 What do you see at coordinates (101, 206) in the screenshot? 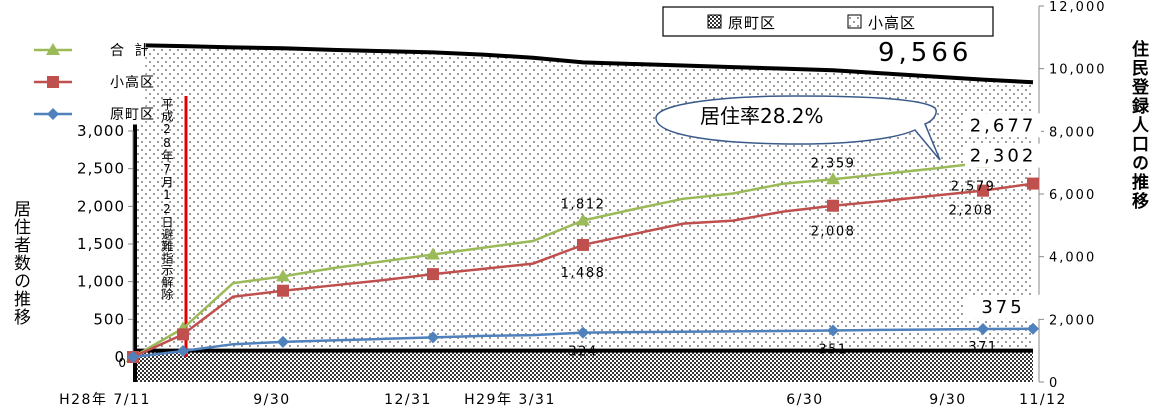
I see `y-left-tick-label: 2,000` at bounding box center [101, 206].